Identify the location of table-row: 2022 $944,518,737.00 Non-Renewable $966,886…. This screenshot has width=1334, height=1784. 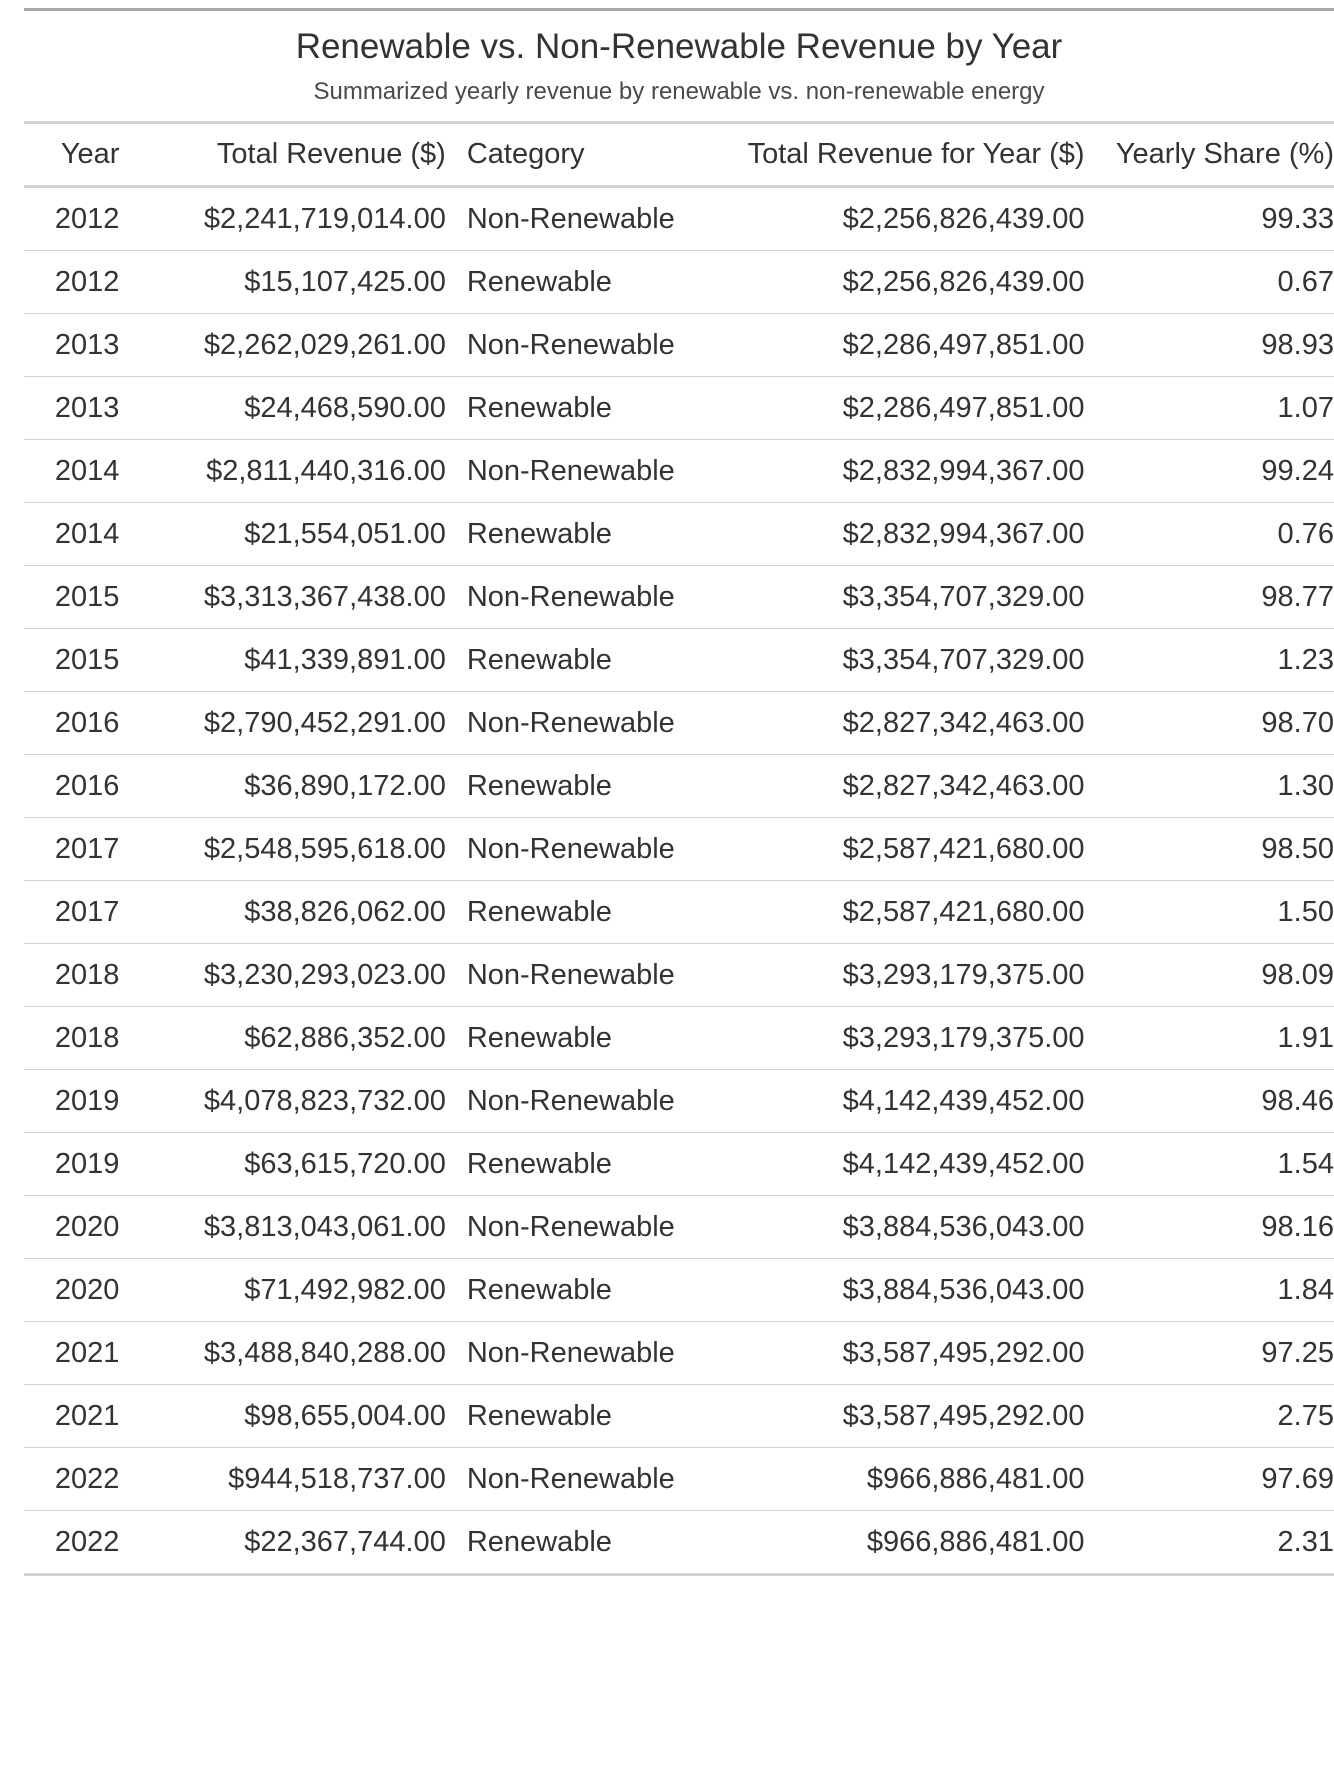
(679, 1479).